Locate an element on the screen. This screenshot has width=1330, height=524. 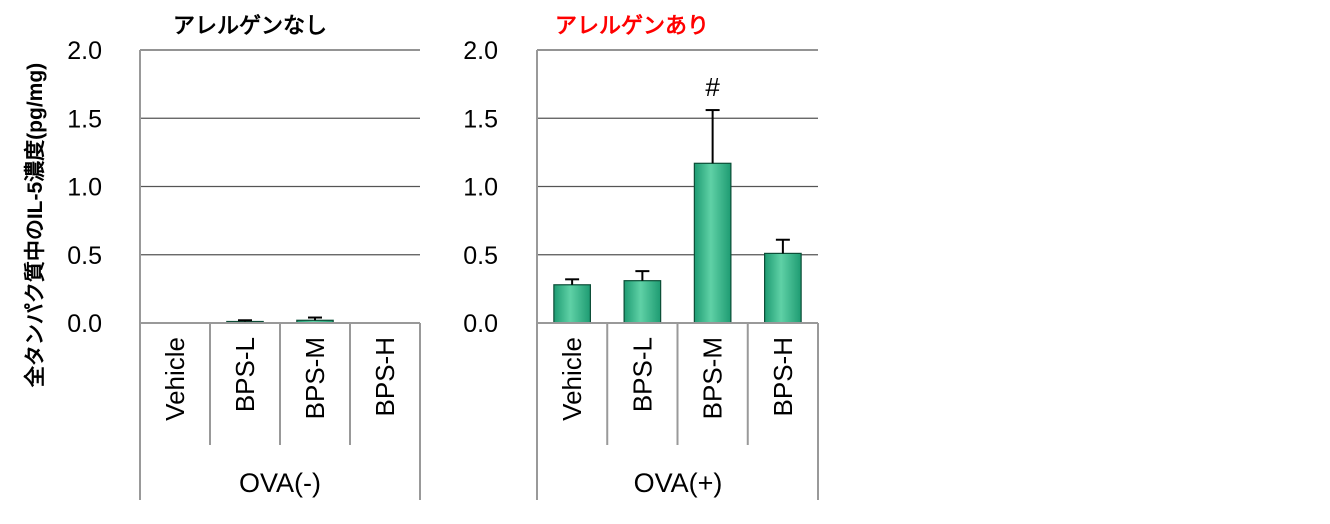
annotations: # is located at coordinates (712, 87).